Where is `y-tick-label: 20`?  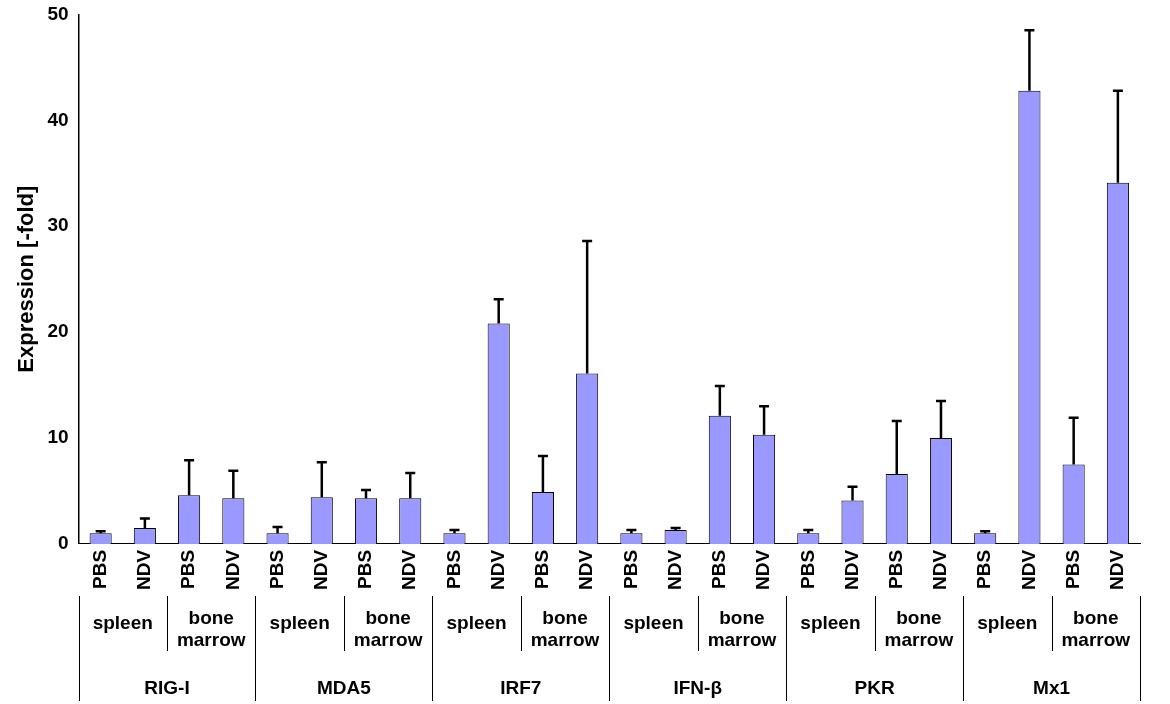
y-tick-label: 20 is located at coordinates (58, 331).